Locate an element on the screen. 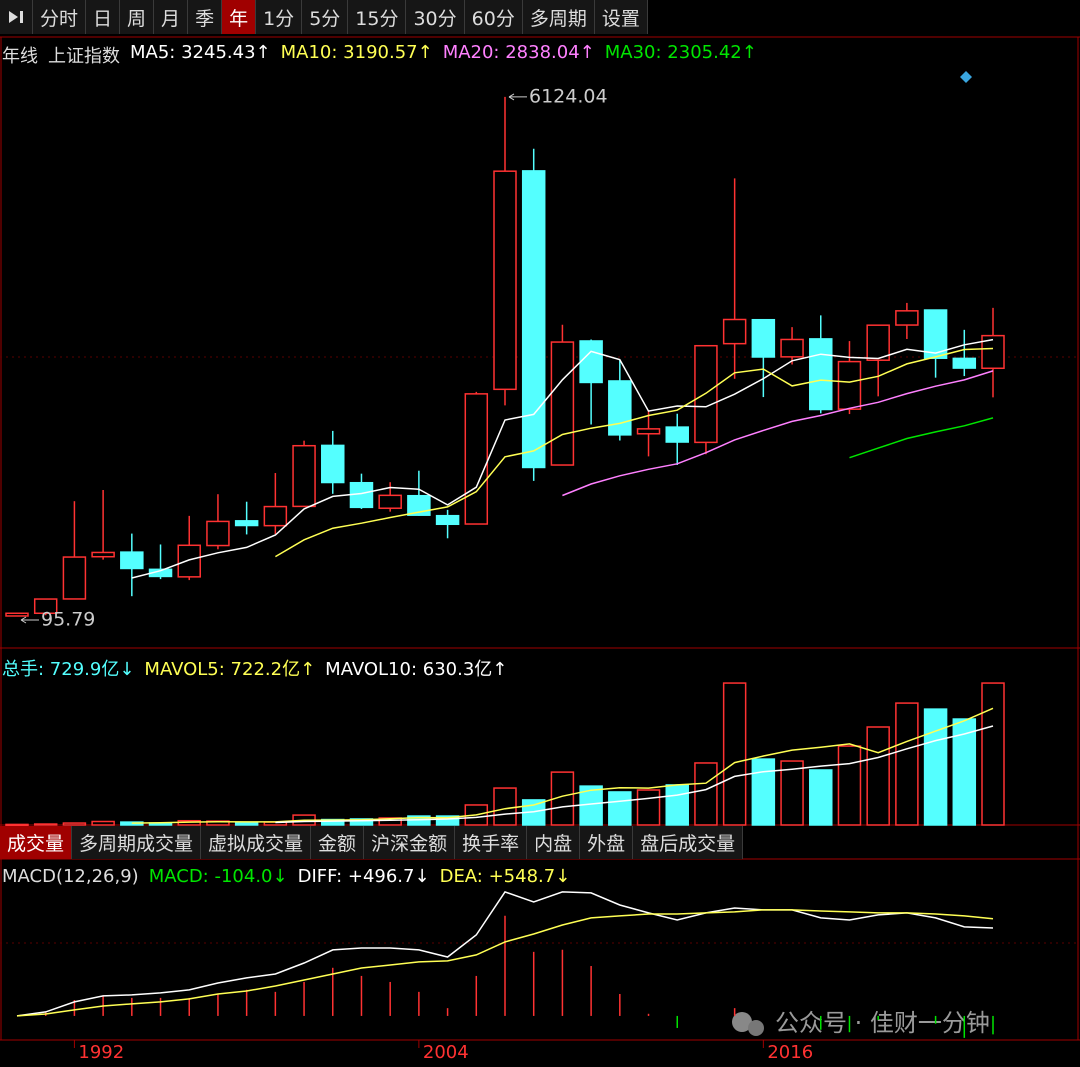 This screenshot has height=1067, width=1080. watermark-icon is located at coordinates (748, 1024).